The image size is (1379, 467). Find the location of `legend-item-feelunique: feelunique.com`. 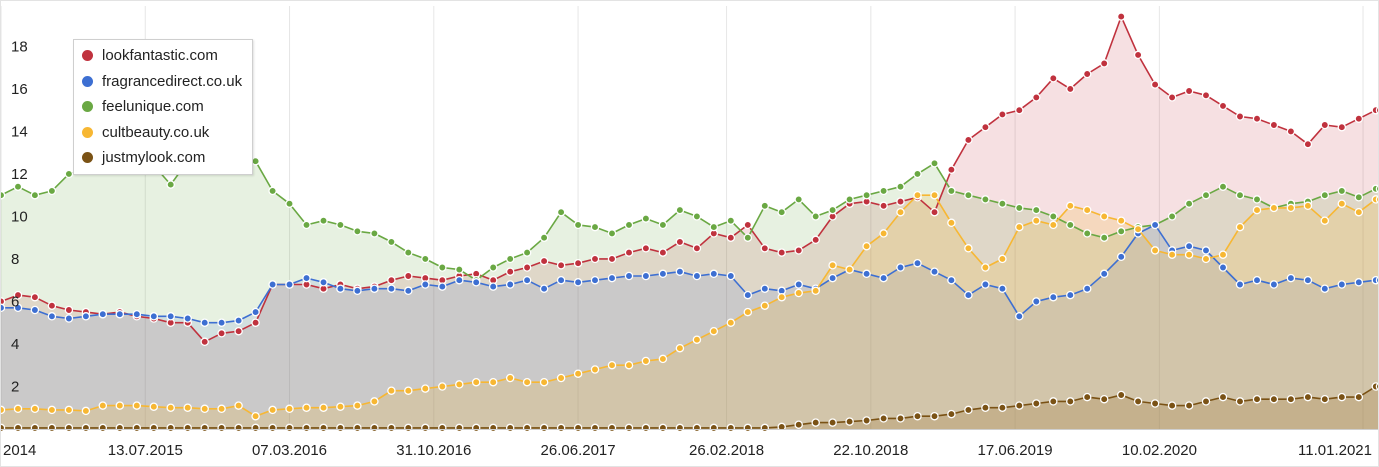

legend-item-feelunique: feelunique.com is located at coordinates (162, 107).